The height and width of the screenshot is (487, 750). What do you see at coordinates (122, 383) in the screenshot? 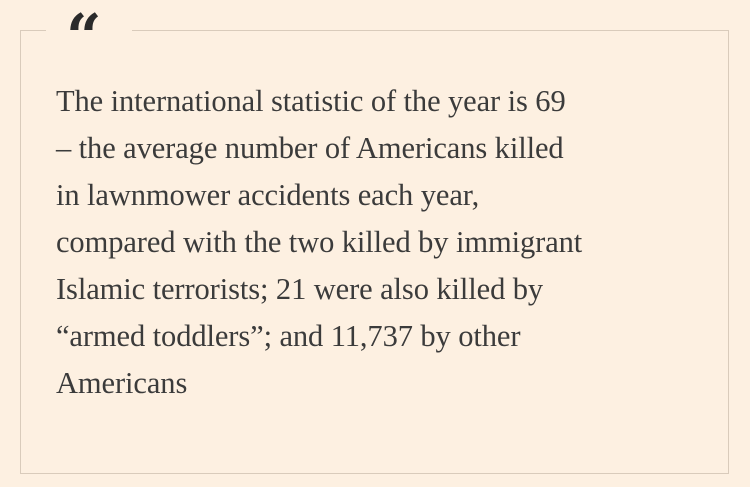
I see `quote-line: Americans` at bounding box center [122, 383].